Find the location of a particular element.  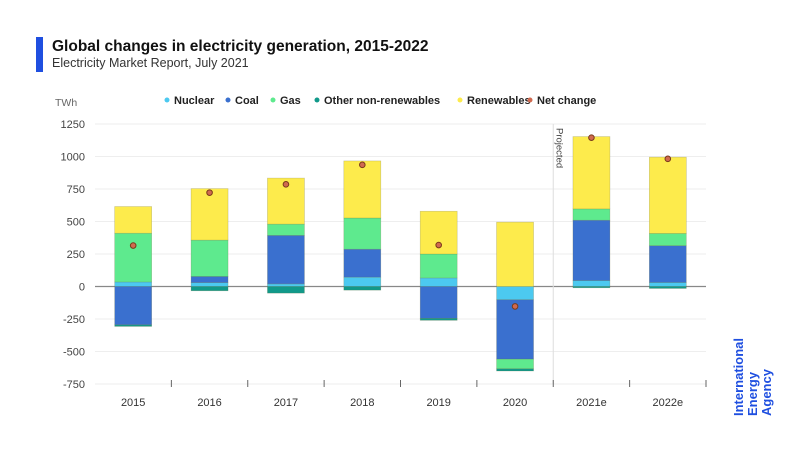

legend-label: Other non-renewables is located at coordinates (382, 101).